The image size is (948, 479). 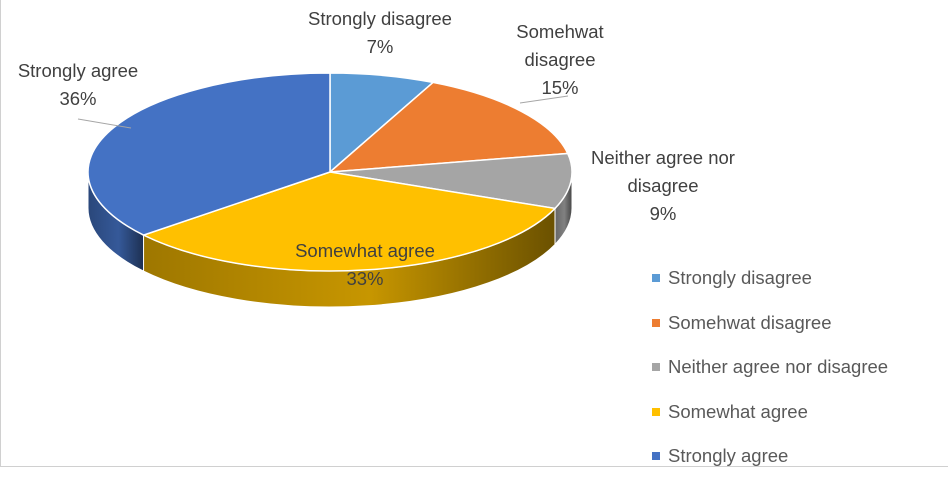 What do you see at coordinates (738, 411) in the screenshot?
I see `legend-label: Somewhat agree` at bounding box center [738, 411].